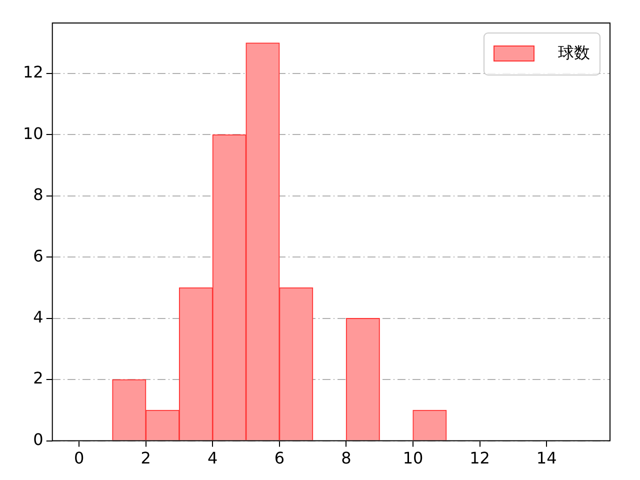 This screenshot has width=640, height=480. What do you see at coordinates (546, 458) in the screenshot?
I see `x-tick-label: 14` at bounding box center [546, 458].